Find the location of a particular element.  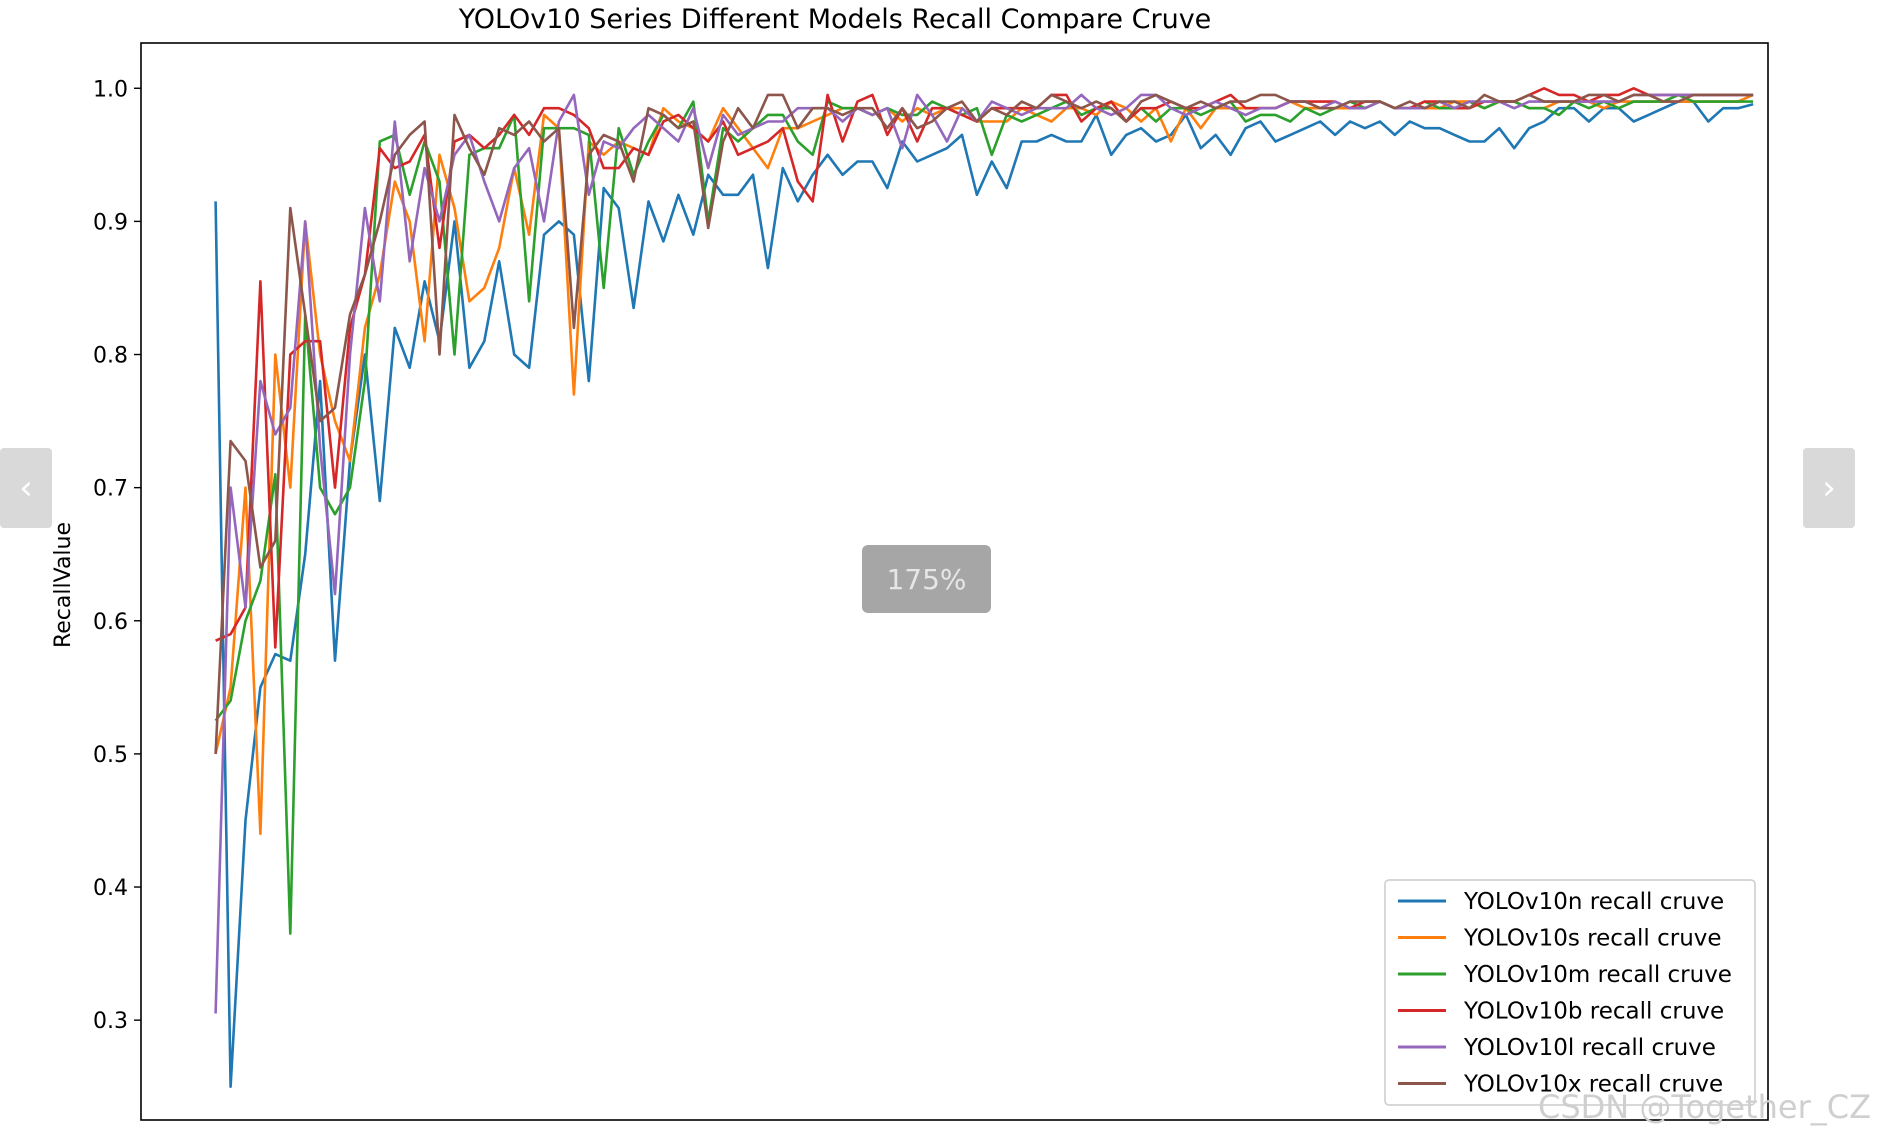

next-image-button: › is located at coordinates (1829, 488).